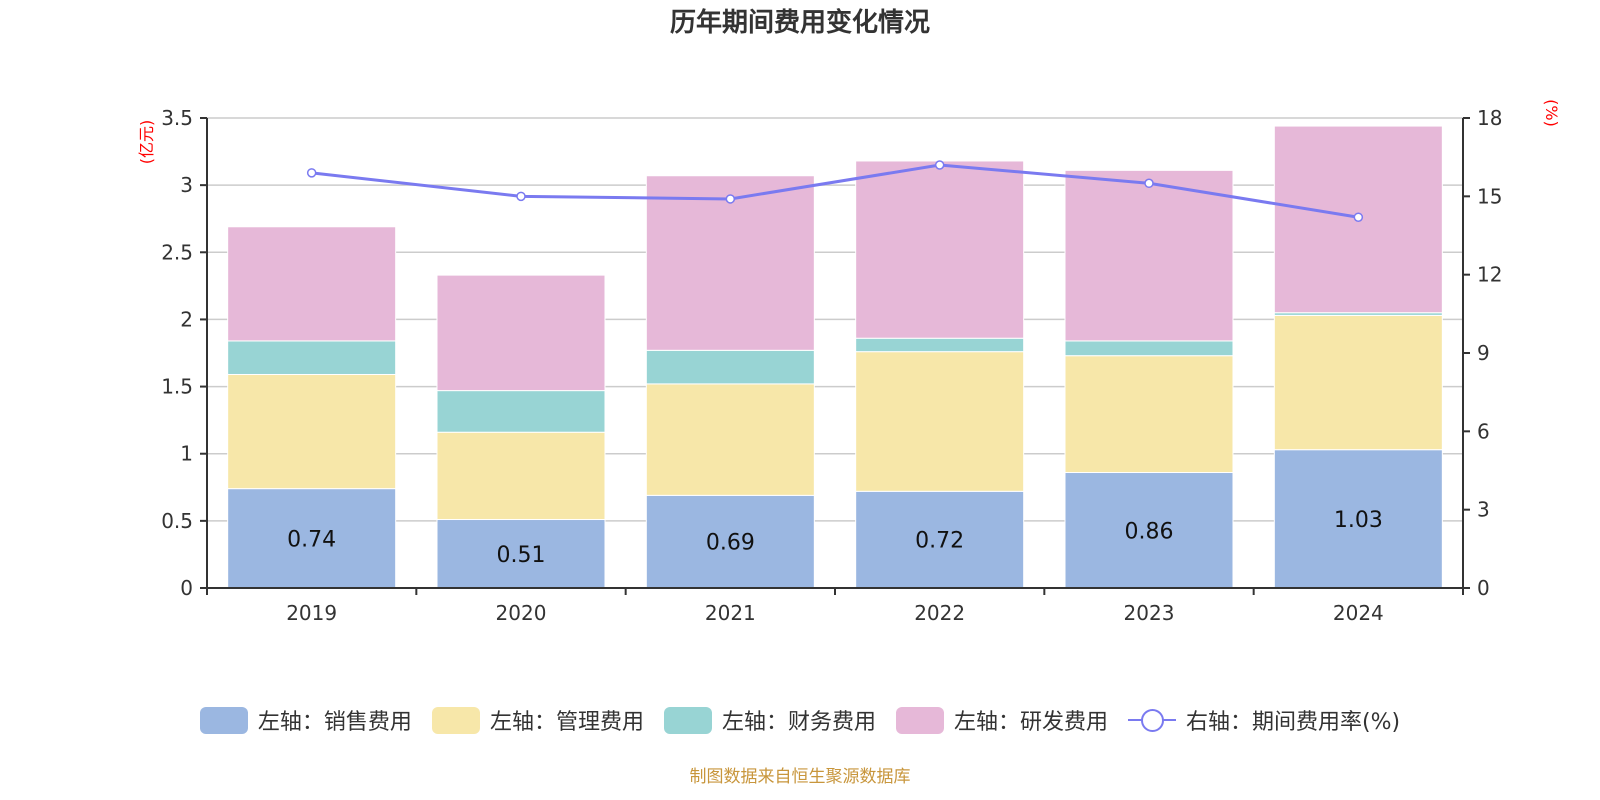 The image size is (1600, 800). What do you see at coordinates (1358, 217) in the screenshot?
I see `rate-point-2024` at bounding box center [1358, 217].